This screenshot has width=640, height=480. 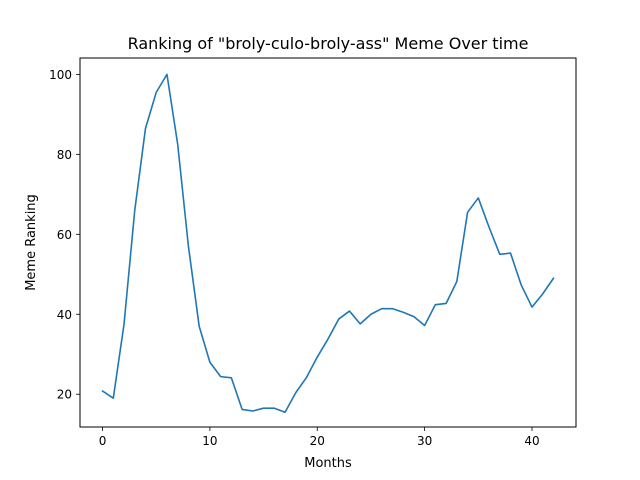 What do you see at coordinates (317, 441) in the screenshot?
I see `x-tick-label: 20` at bounding box center [317, 441].